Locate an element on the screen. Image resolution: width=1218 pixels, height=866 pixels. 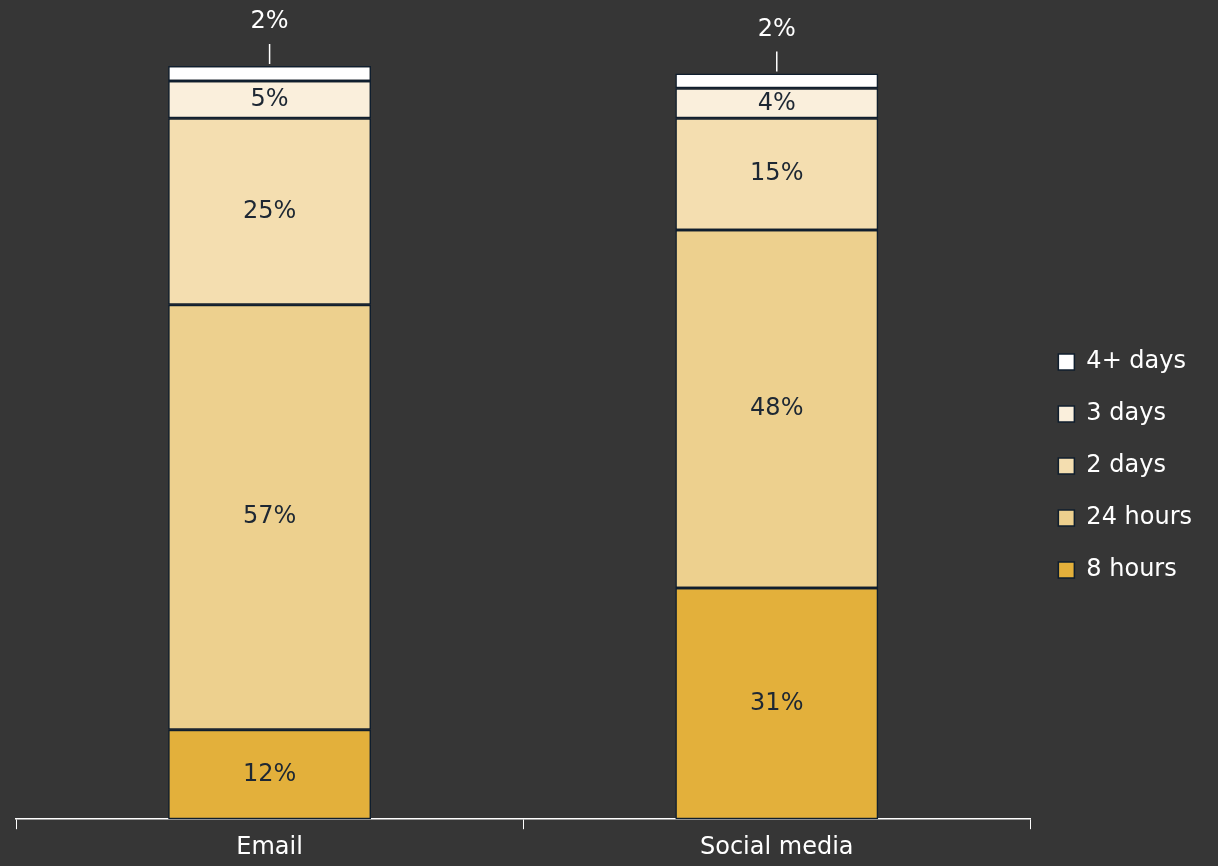
data-label: 48% is located at coordinates (777, 407).